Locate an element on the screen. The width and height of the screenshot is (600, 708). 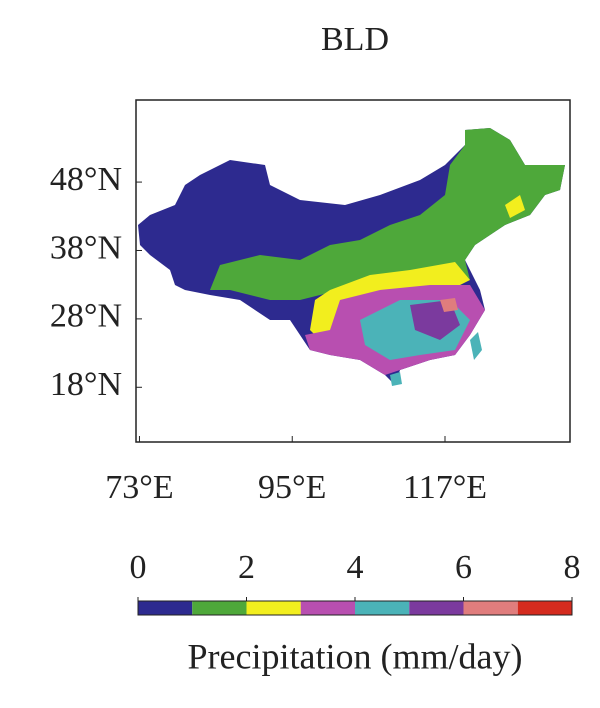
y-tick-label: 18°N is located at coordinates (86, 384).